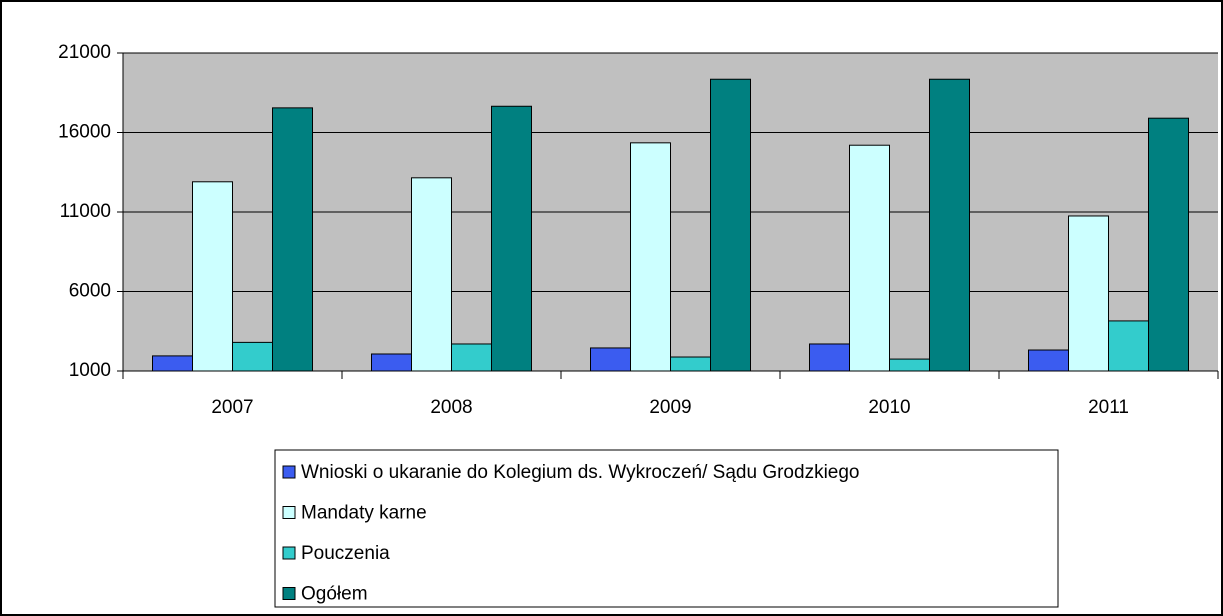  Describe the element at coordinates (90, 370) in the screenshot. I see `y-tick-label: 1000` at that location.